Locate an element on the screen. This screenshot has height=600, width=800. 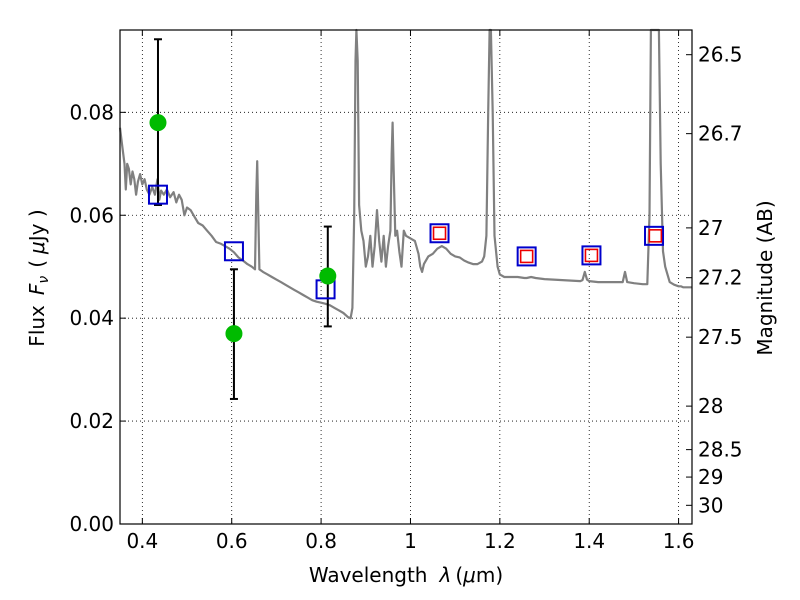
y-tick-label: 0.02 is located at coordinates (91, 421).